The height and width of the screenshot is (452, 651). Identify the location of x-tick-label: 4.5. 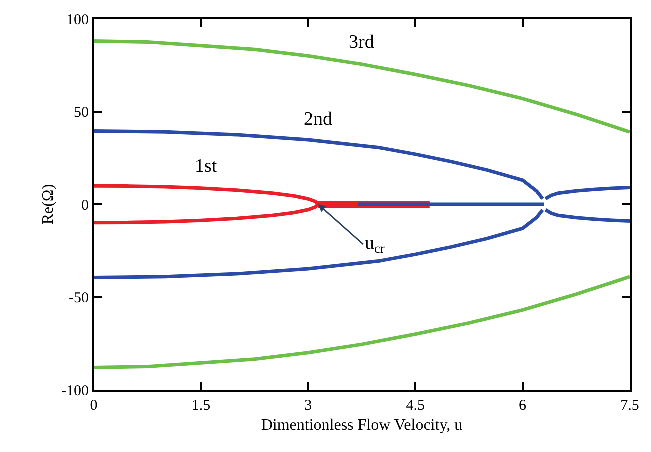
(415, 406).